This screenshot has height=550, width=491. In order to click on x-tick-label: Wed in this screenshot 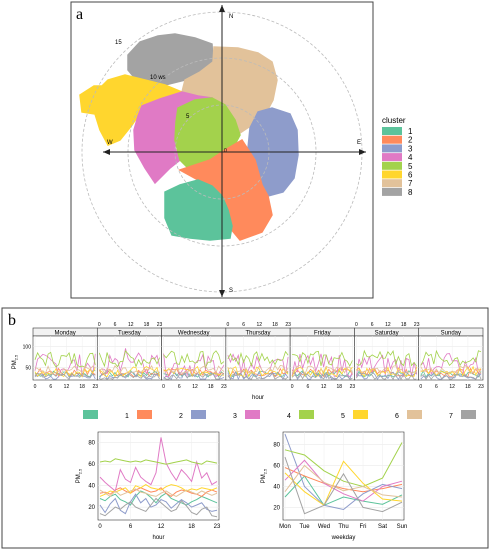, I will do `click(324, 527)`.